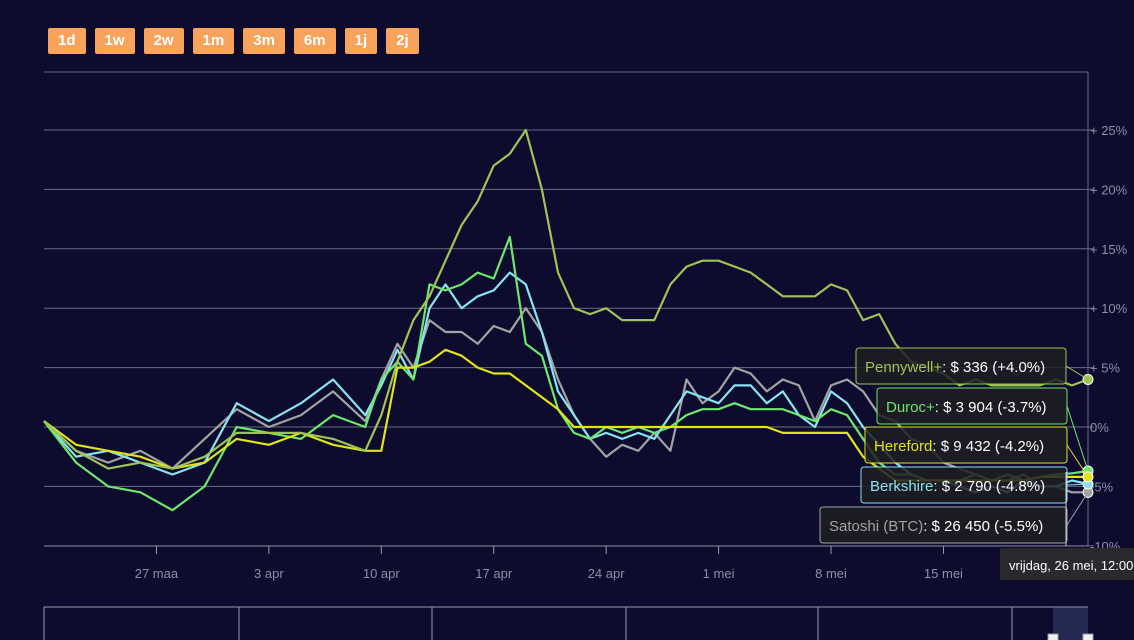 The height and width of the screenshot is (640, 1134). Describe the element at coordinates (1021, 407) in the screenshot. I see `series-change: (-3.7%)` at that location.